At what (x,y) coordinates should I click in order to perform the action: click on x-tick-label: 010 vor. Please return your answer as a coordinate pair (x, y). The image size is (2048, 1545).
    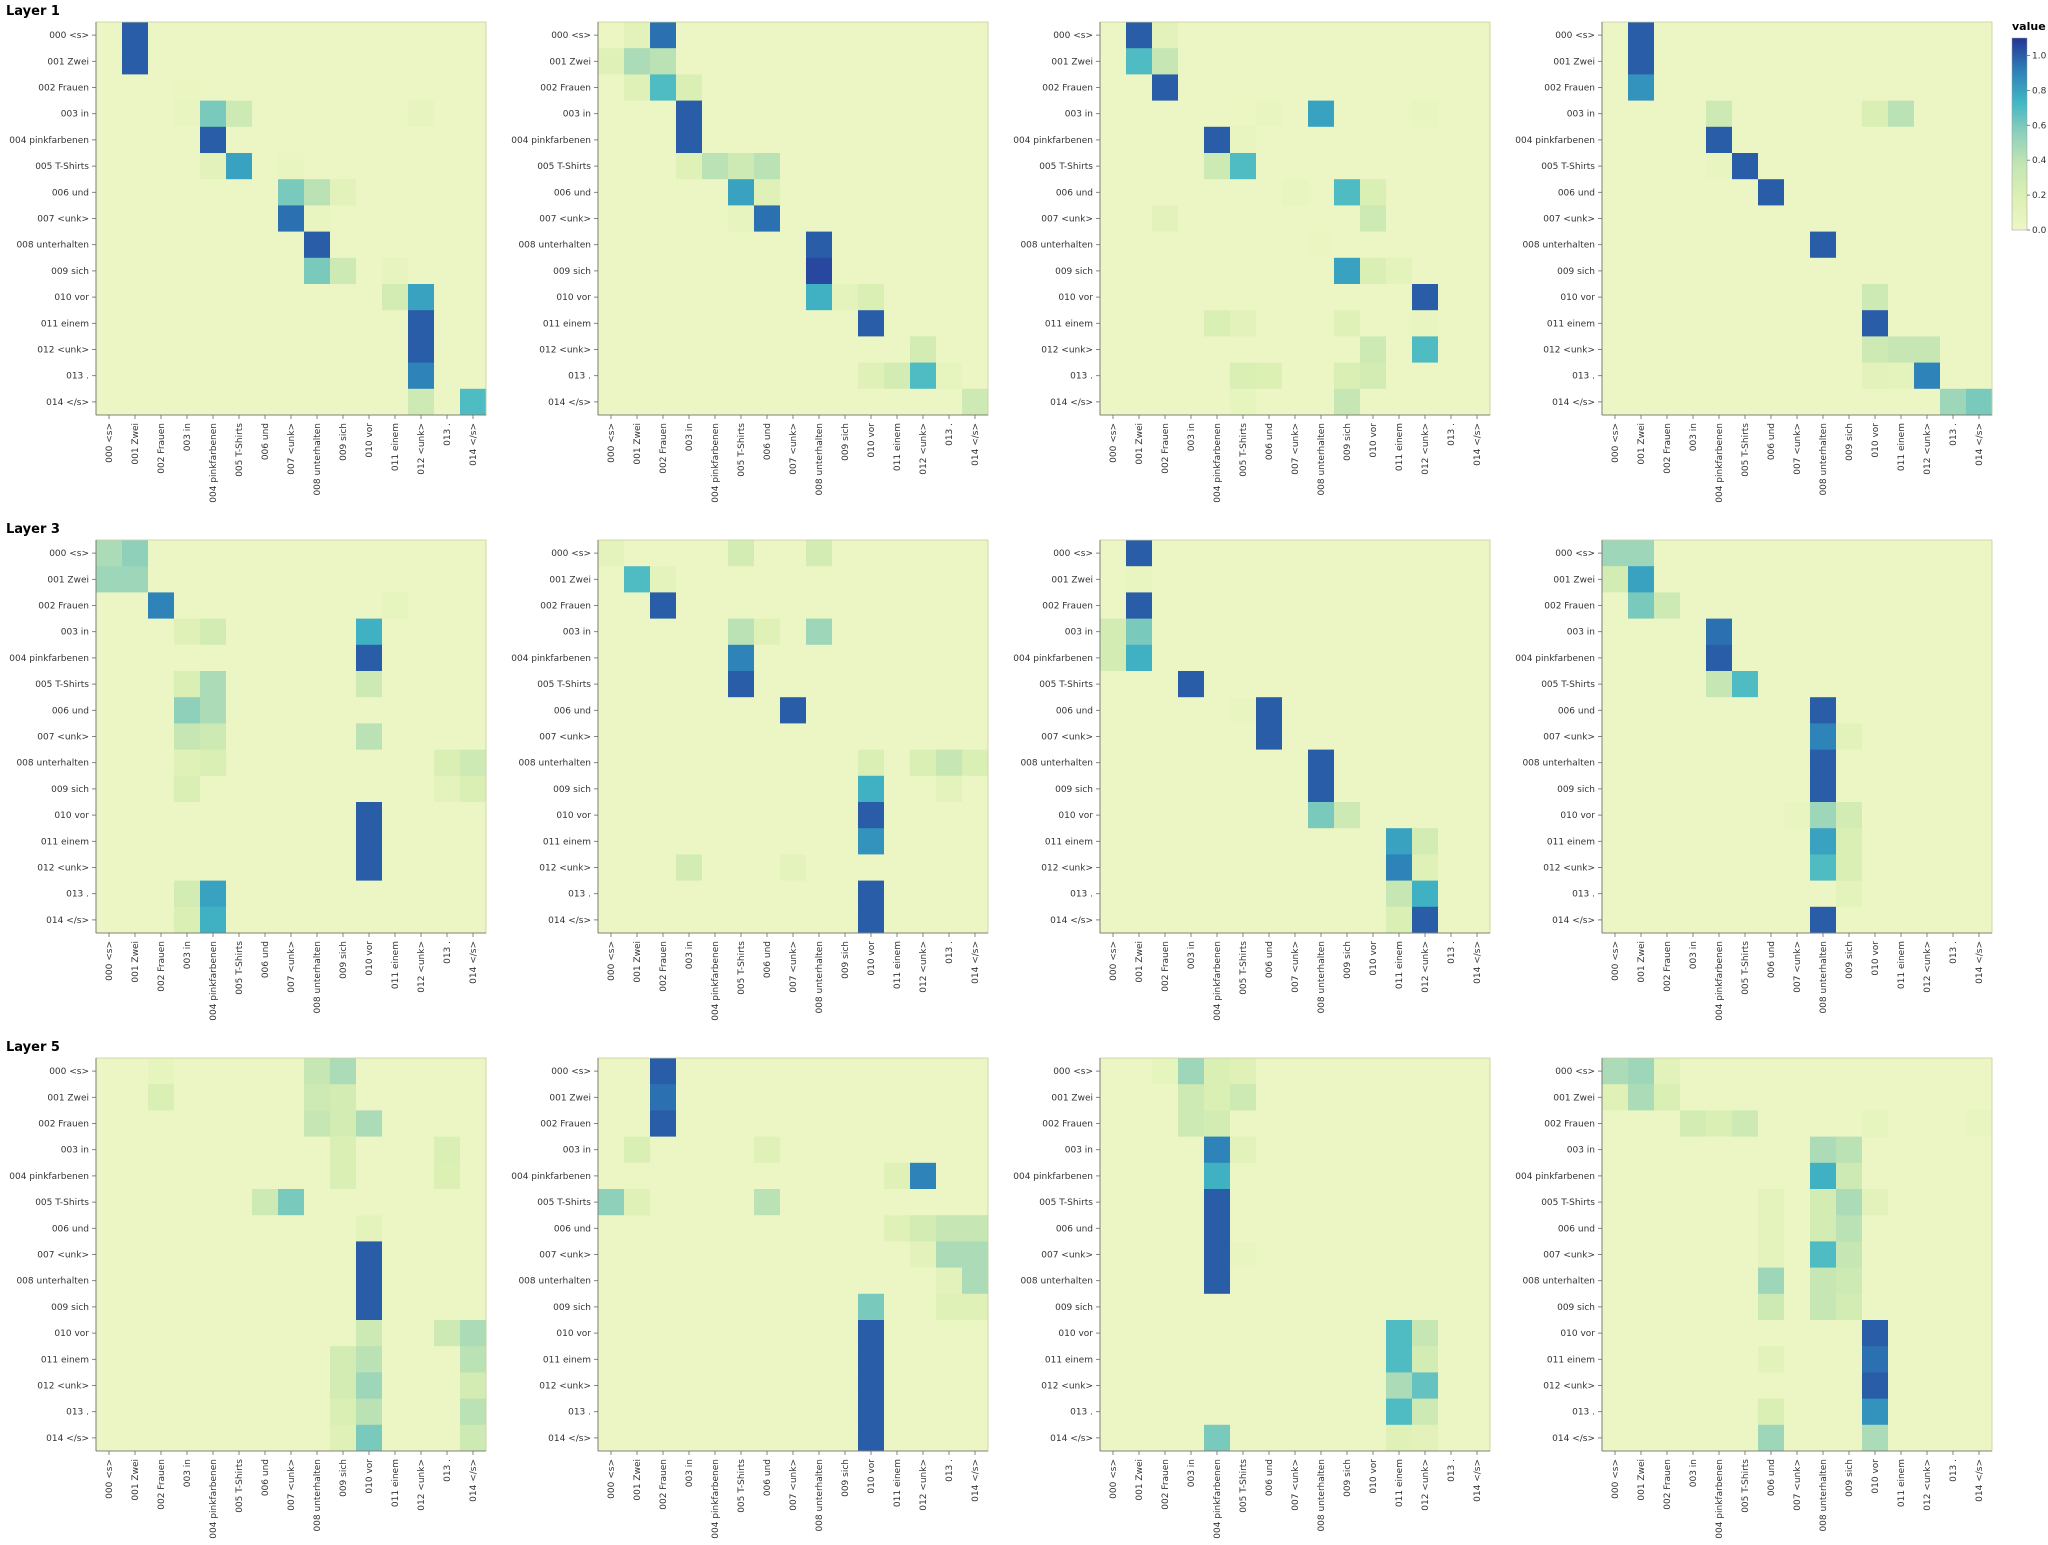
    Looking at the image, I should click on (872, 958).